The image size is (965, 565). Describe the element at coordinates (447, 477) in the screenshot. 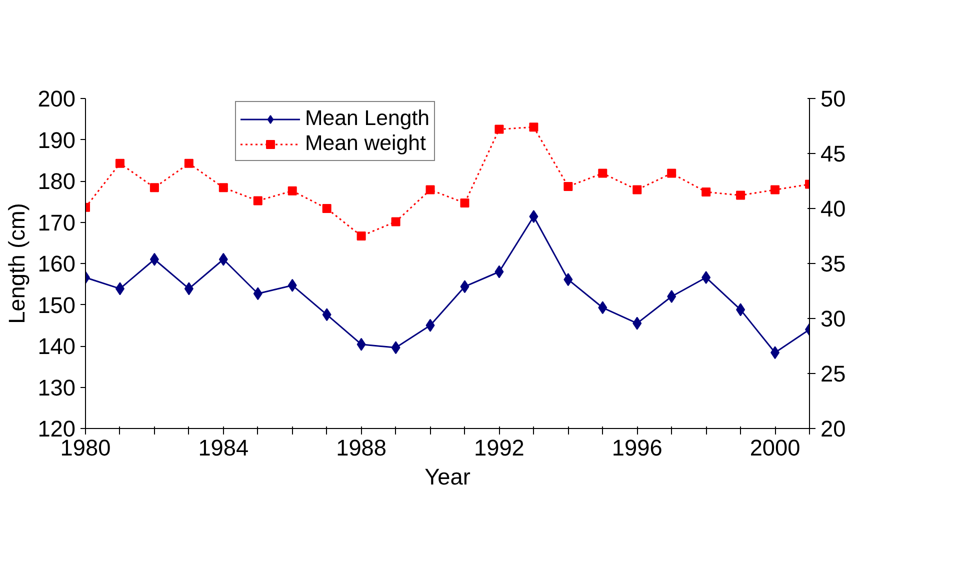

I see `x-axis-title: Year` at that location.